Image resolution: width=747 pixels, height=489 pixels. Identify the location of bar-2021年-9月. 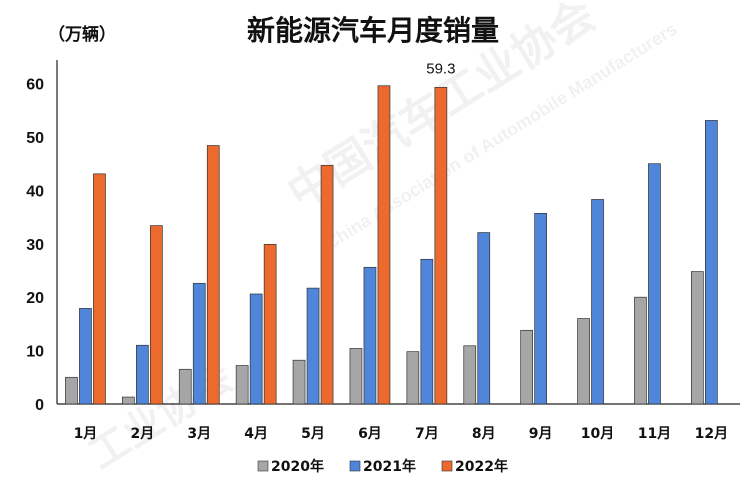
(541, 309).